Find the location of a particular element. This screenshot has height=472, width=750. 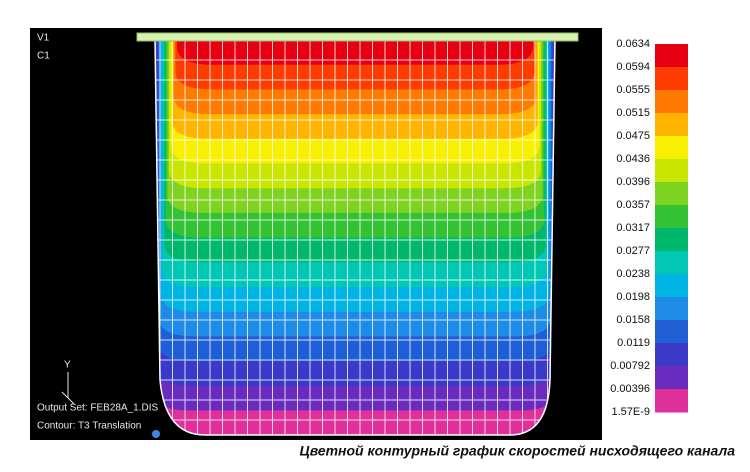

legend-label: 0.0436 is located at coordinates (633, 159).